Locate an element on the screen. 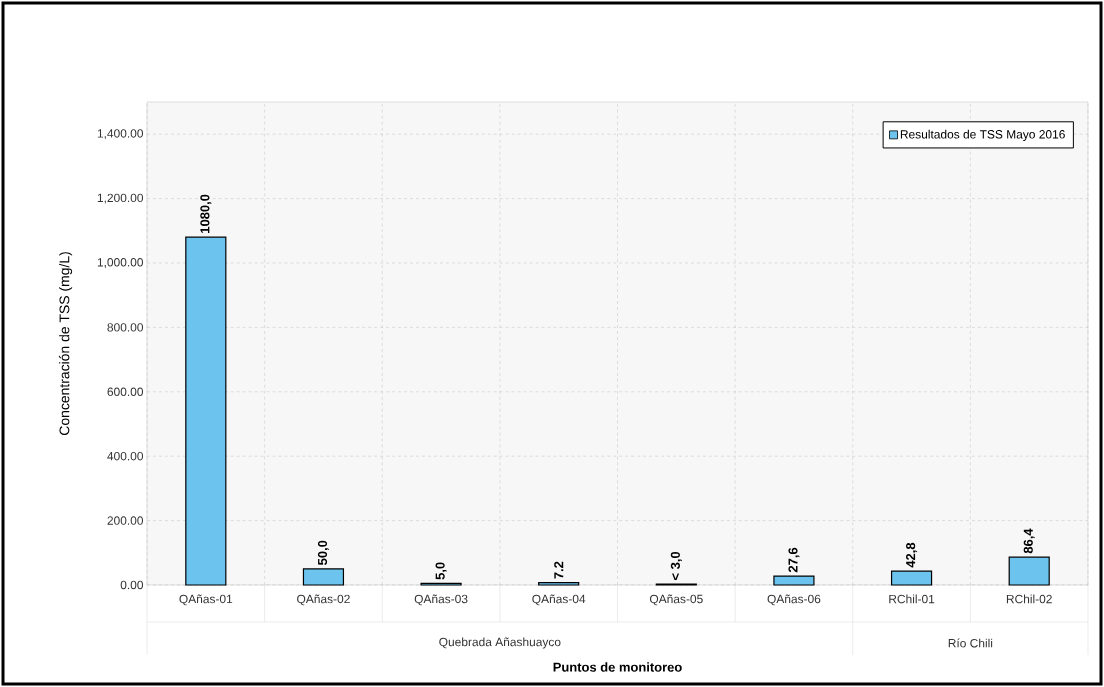 This screenshot has width=1104, height=687. x-tick-label: QAñas-05 is located at coordinates (676, 600).